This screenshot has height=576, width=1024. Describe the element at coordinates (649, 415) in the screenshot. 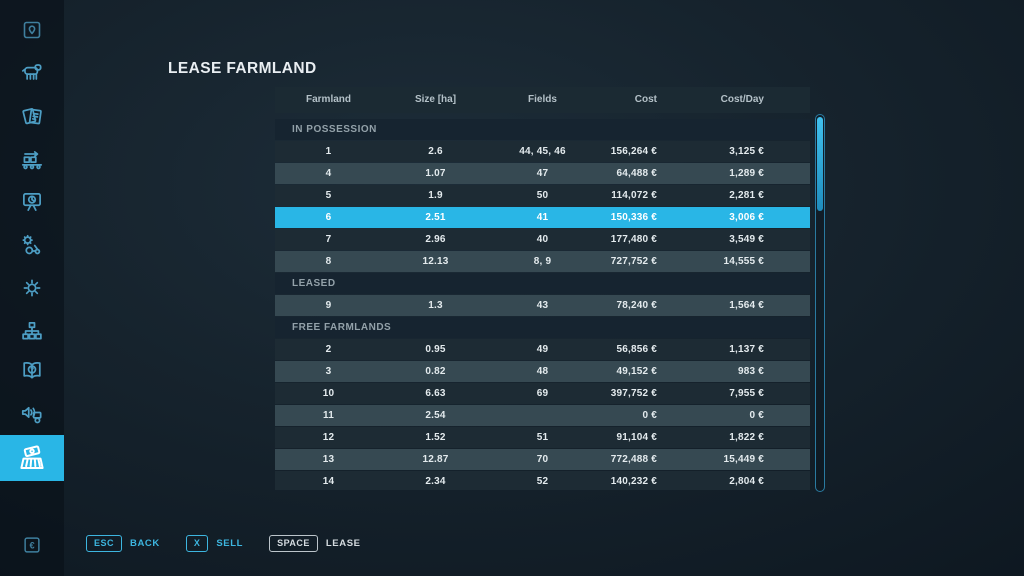

I see `cell-cost: 0 €` at that location.